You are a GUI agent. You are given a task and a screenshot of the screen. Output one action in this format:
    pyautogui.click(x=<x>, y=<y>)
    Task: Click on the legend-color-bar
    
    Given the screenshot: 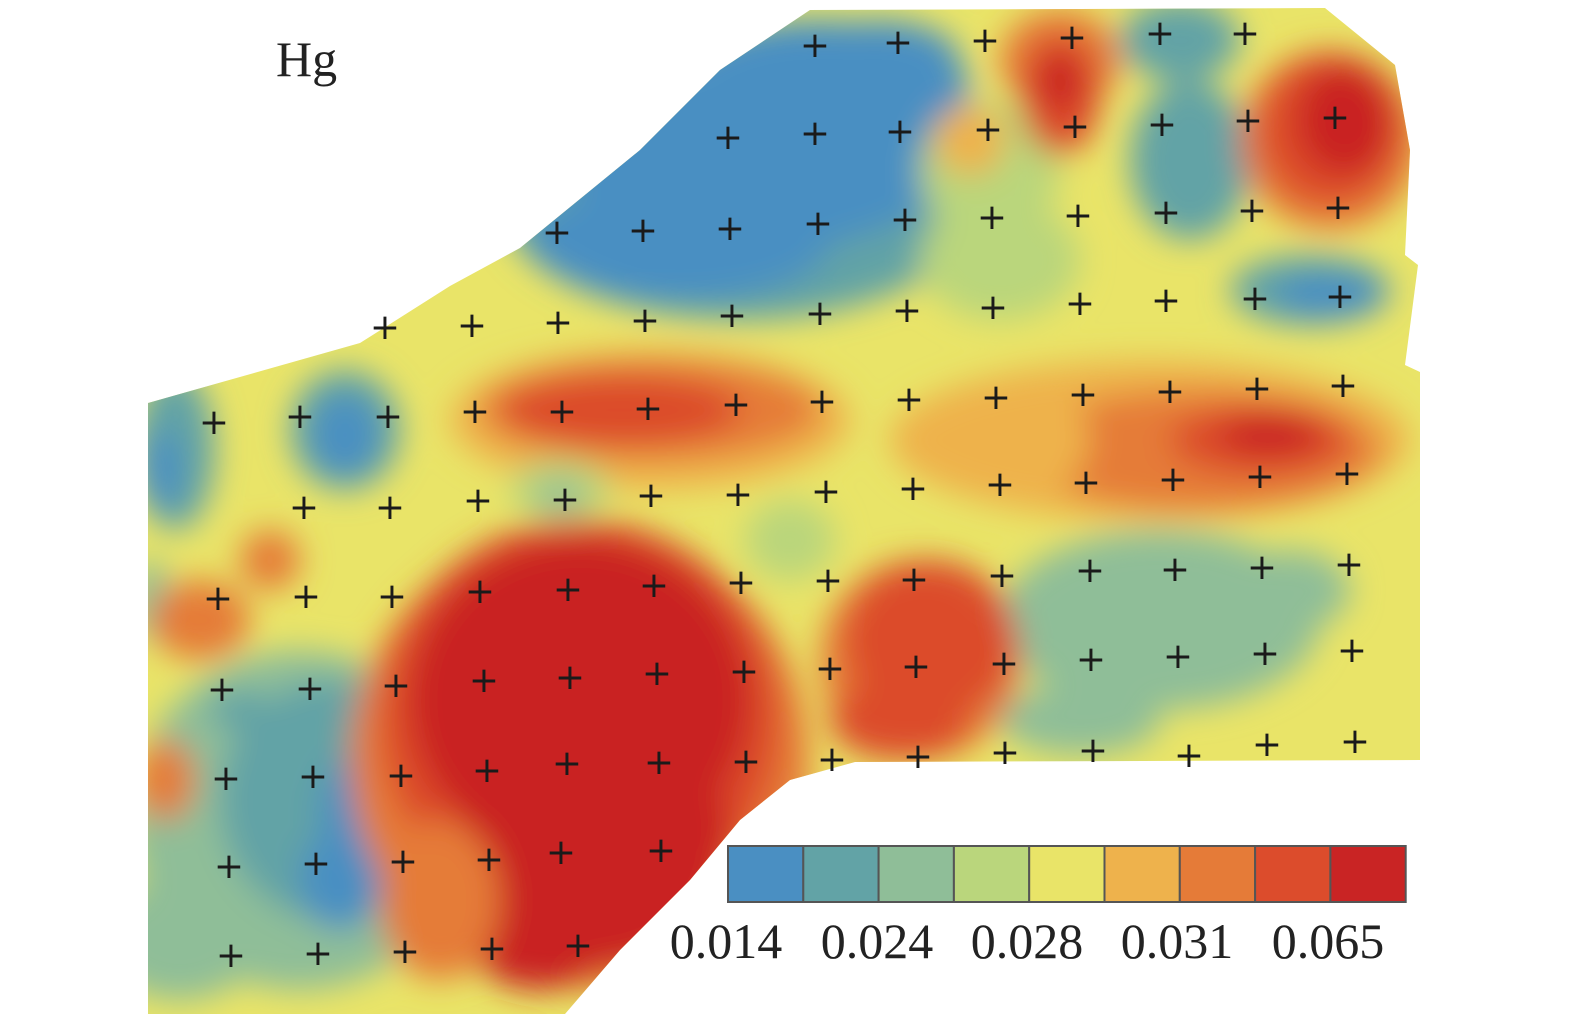 What is the action you would take?
    pyautogui.click(x=1067, y=874)
    